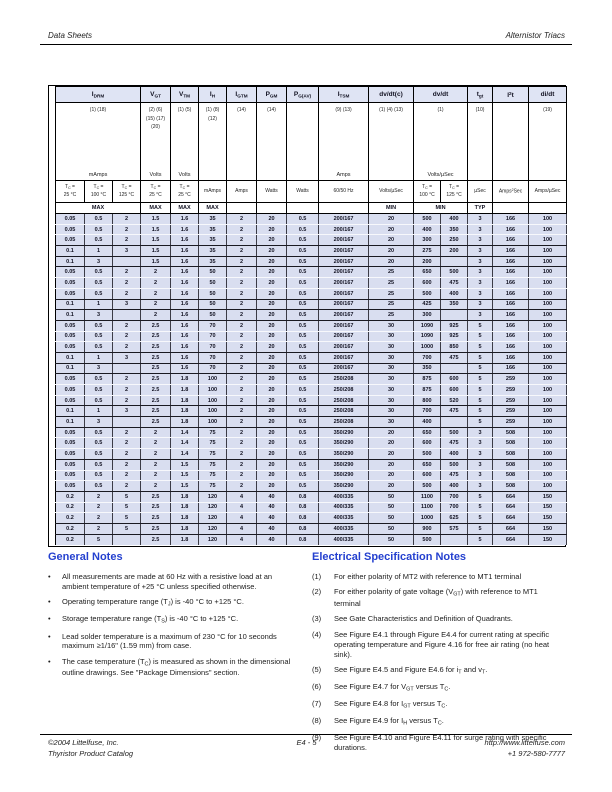  What do you see at coordinates (70, 539) in the screenshot?
I see `table-cell: 0.2` at bounding box center [70, 539].